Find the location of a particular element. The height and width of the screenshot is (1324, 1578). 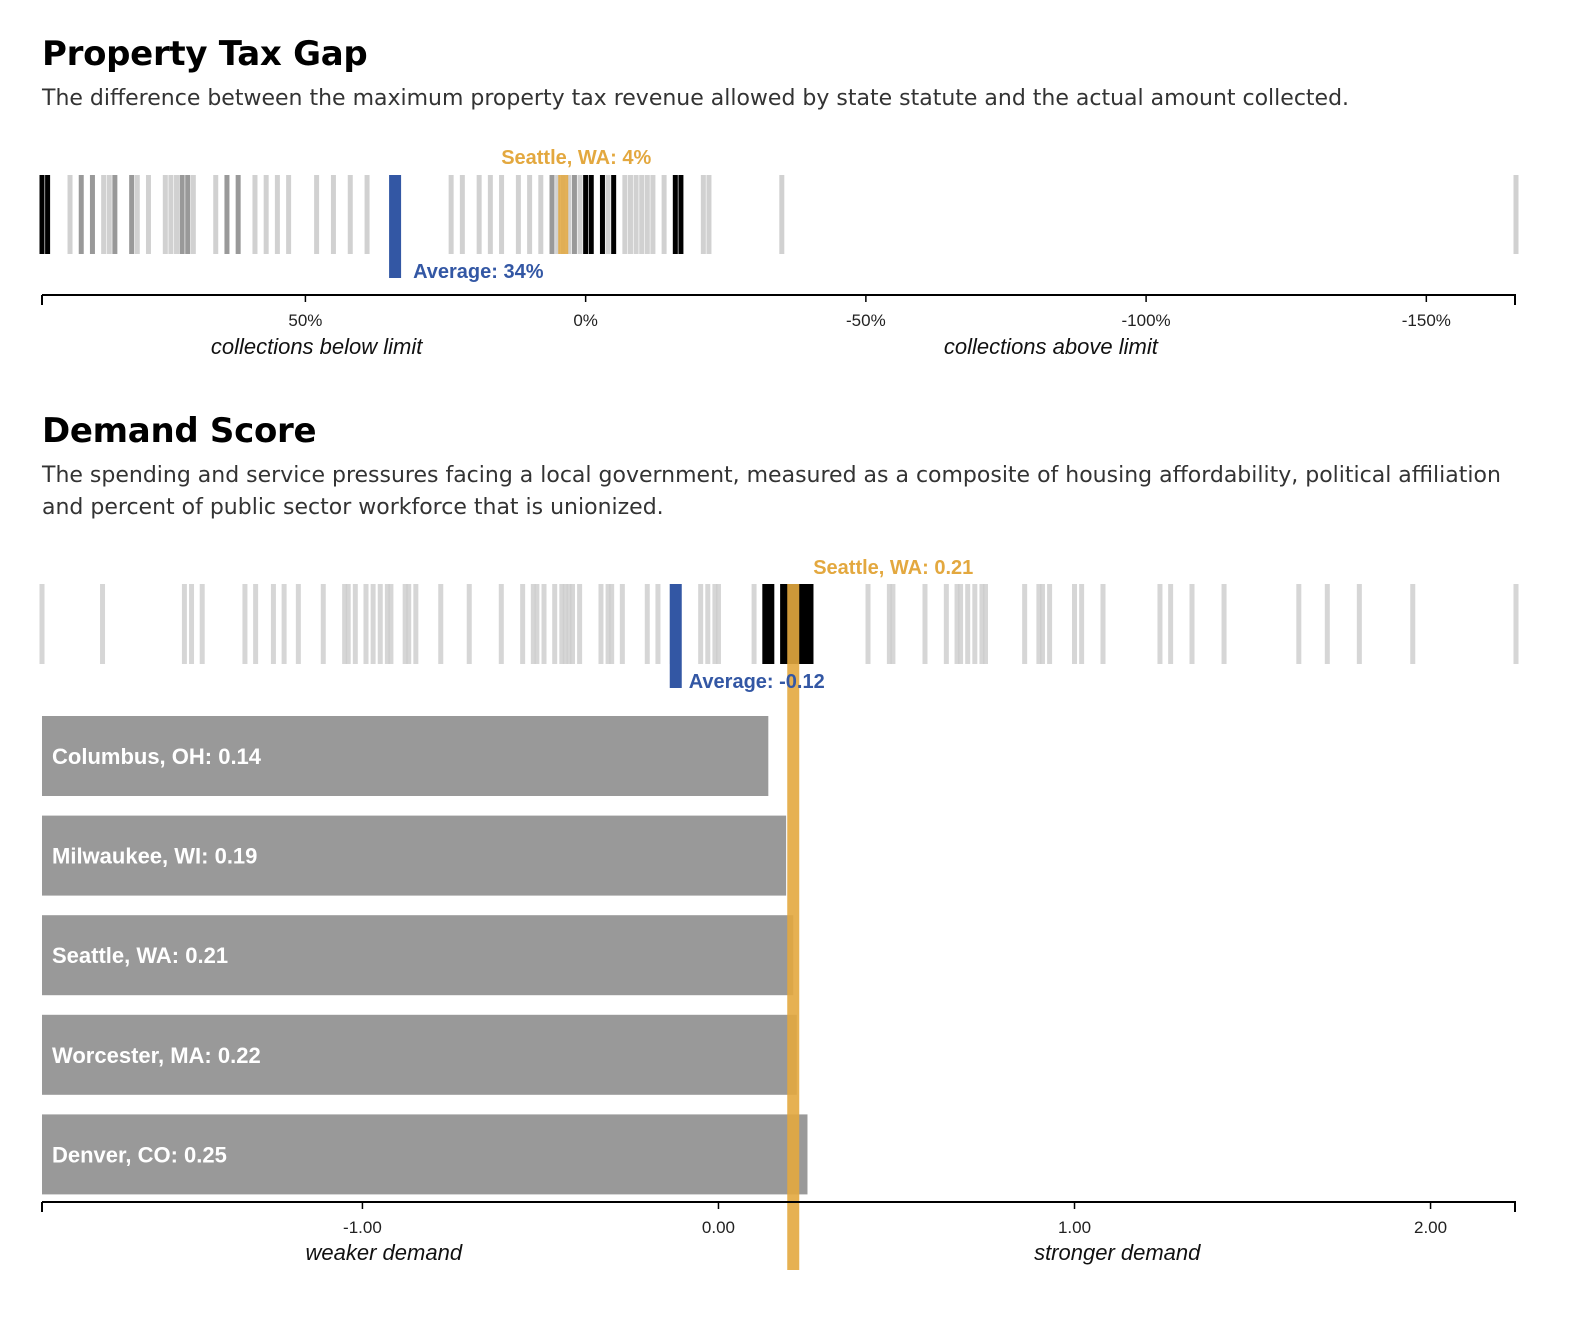

highlight-label: Seattle, WA: 0.21 is located at coordinates (893, 568).